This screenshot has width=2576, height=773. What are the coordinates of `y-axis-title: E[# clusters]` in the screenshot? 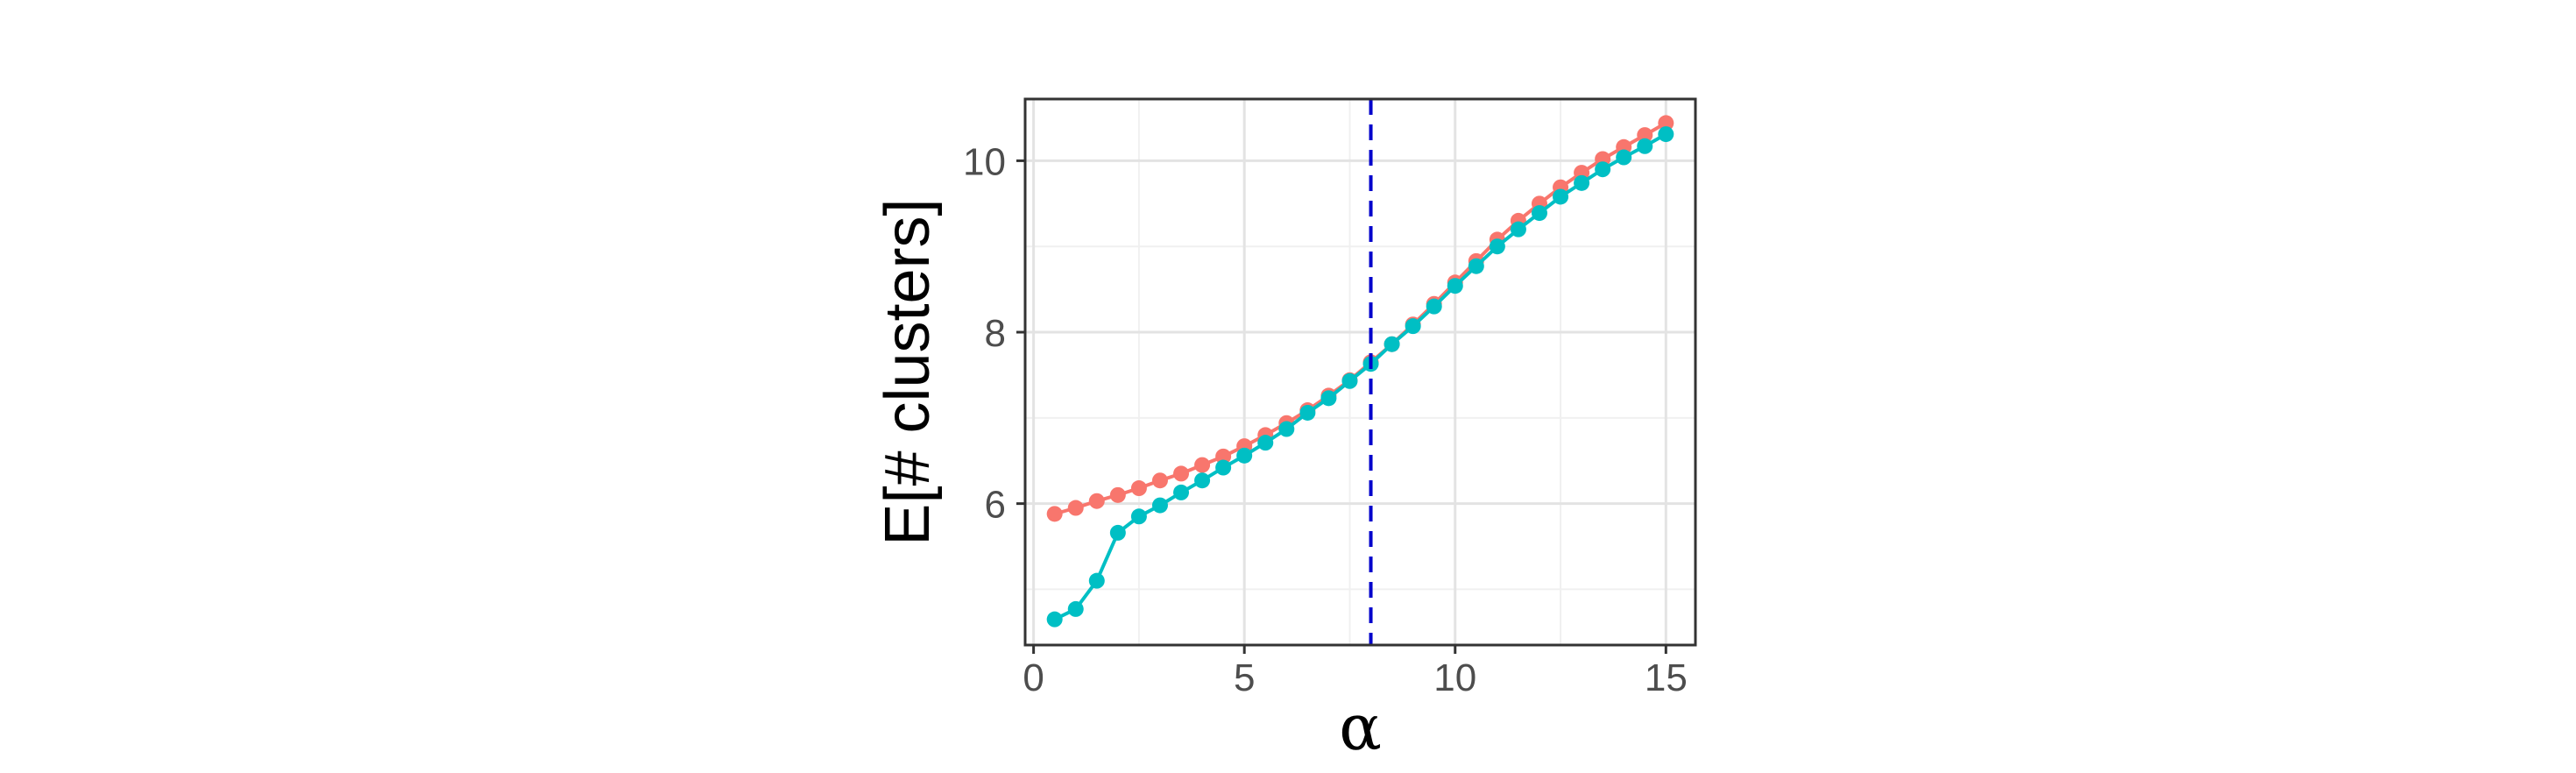 It's located at (908, 372).